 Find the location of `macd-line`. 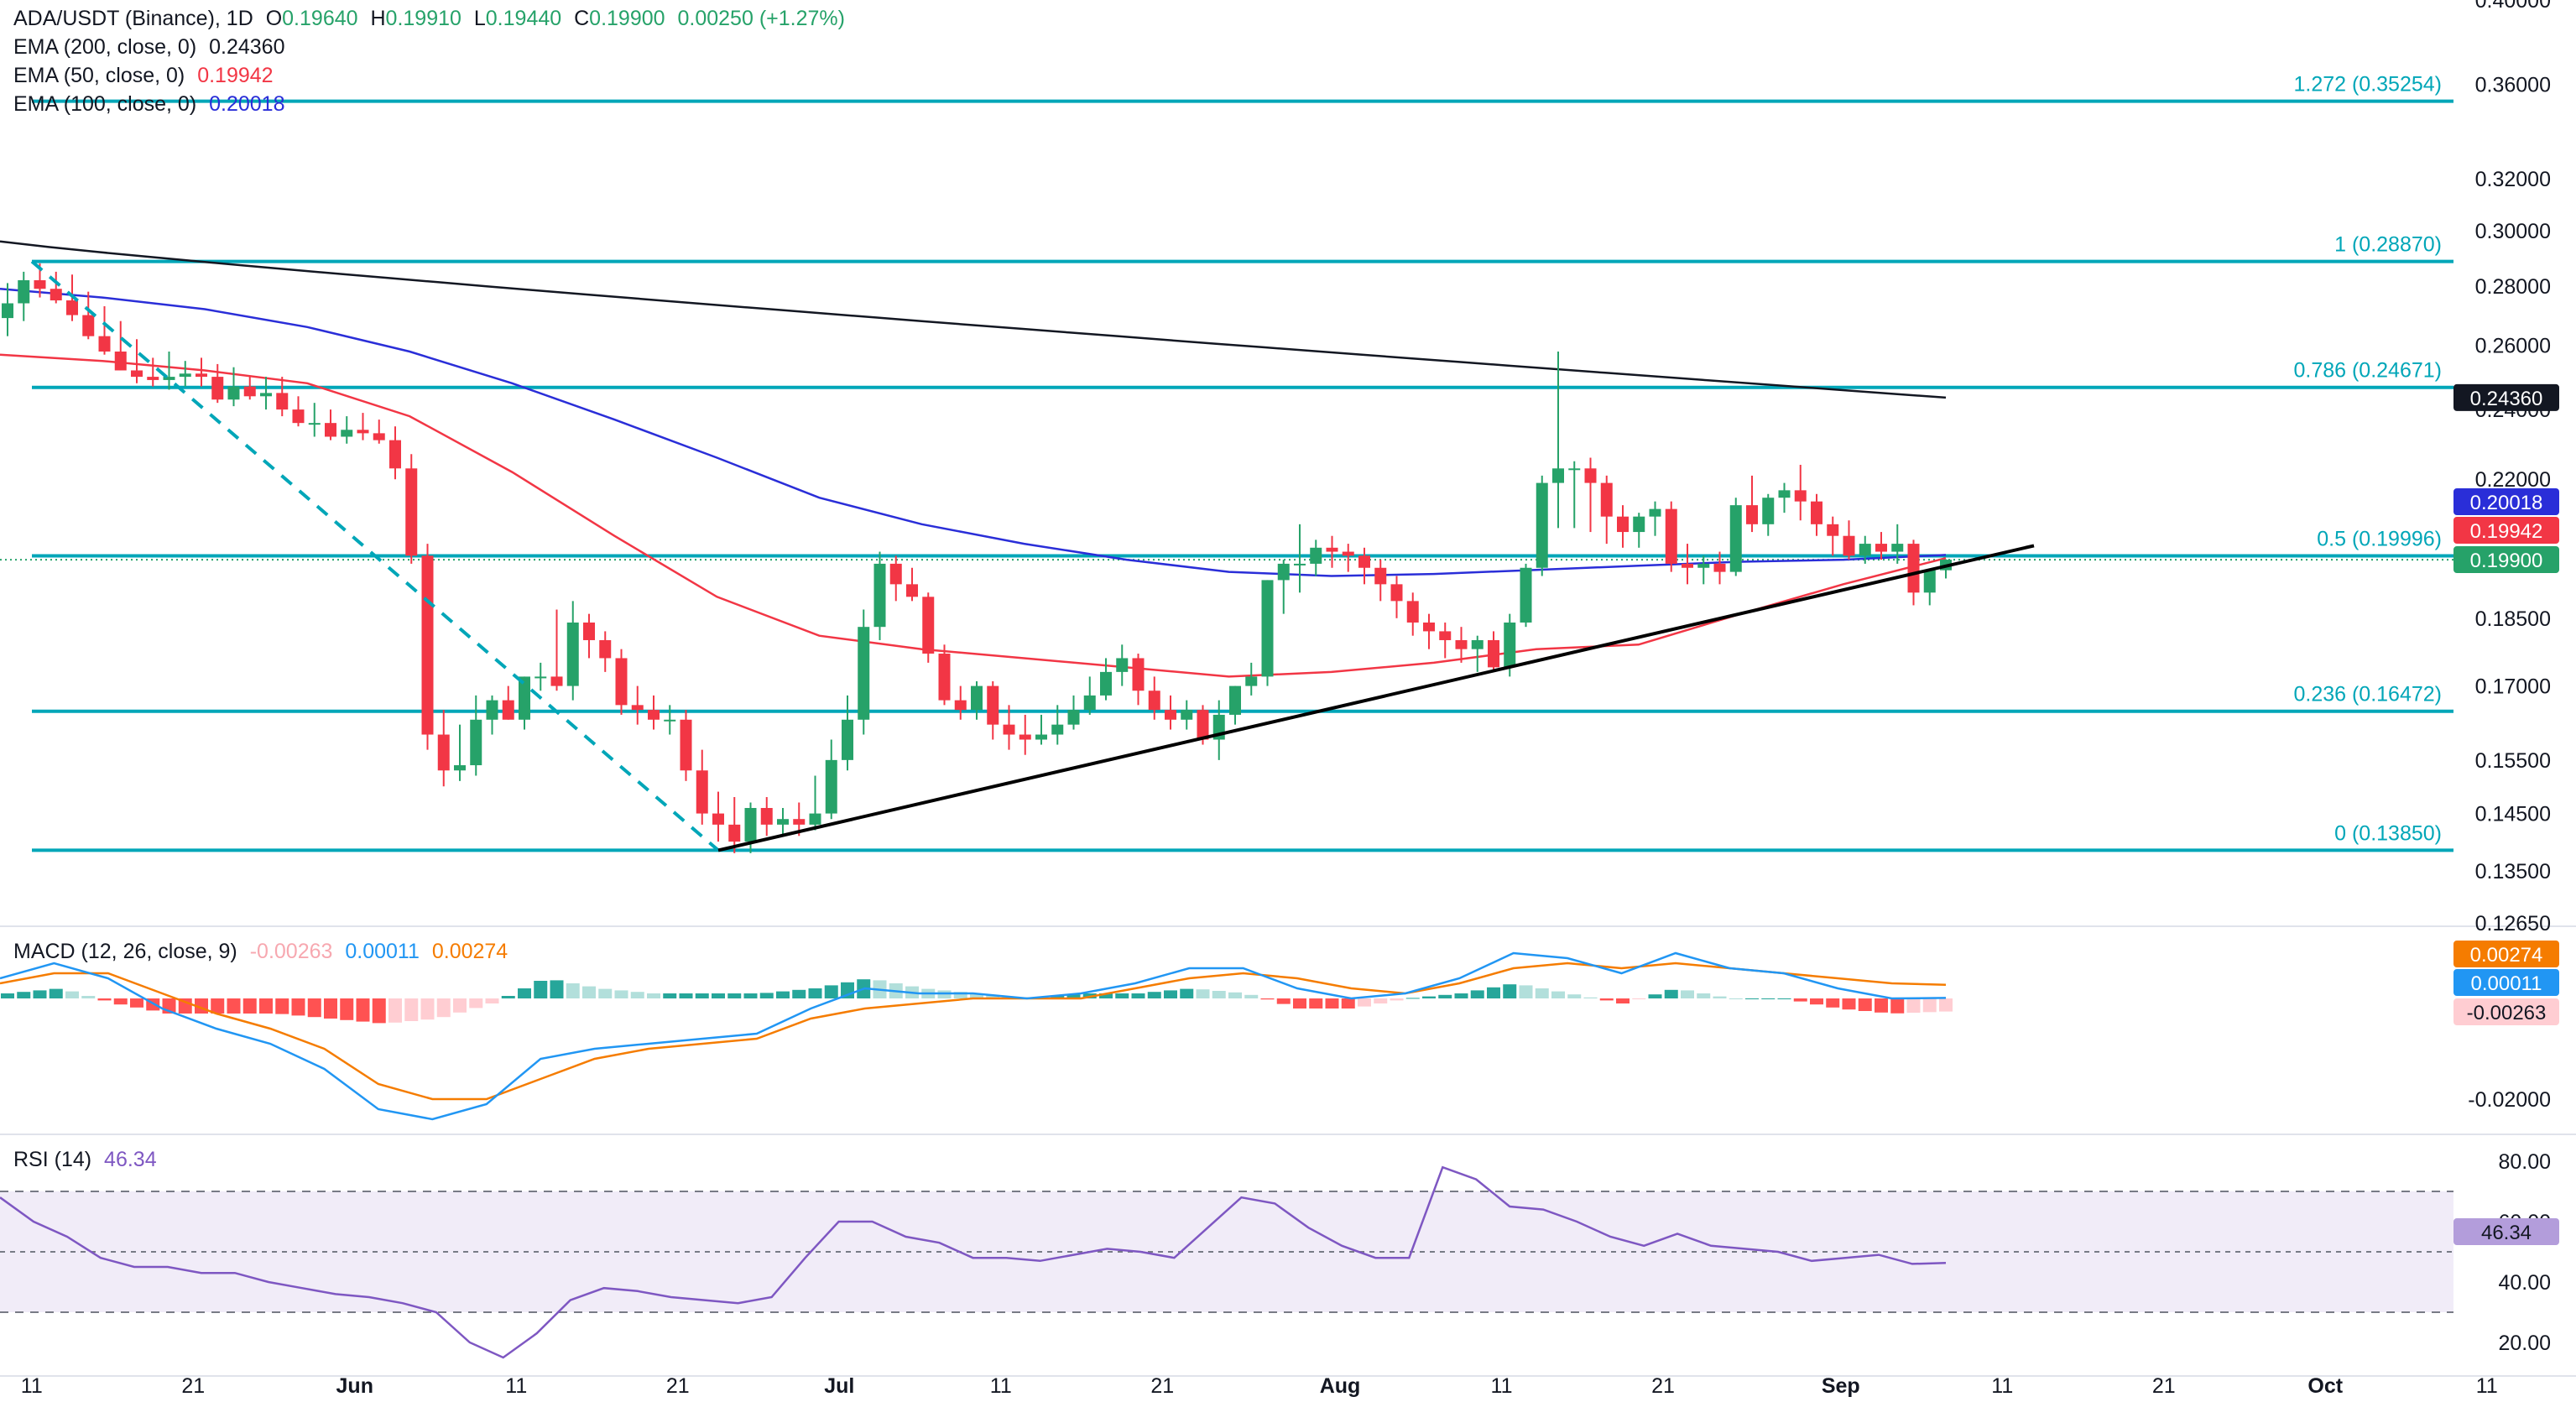

macd-line is located at coordinates (974, 1036).